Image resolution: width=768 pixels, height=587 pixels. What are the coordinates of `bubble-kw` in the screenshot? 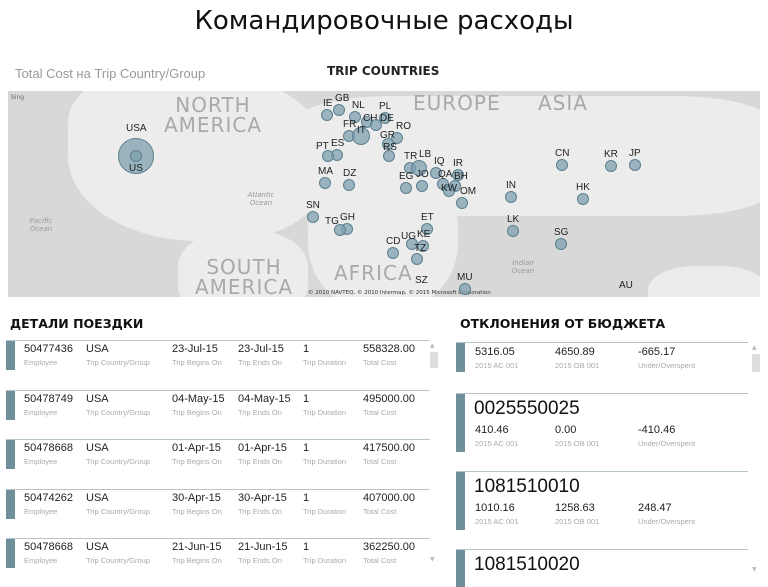 It's located at (449, 191).